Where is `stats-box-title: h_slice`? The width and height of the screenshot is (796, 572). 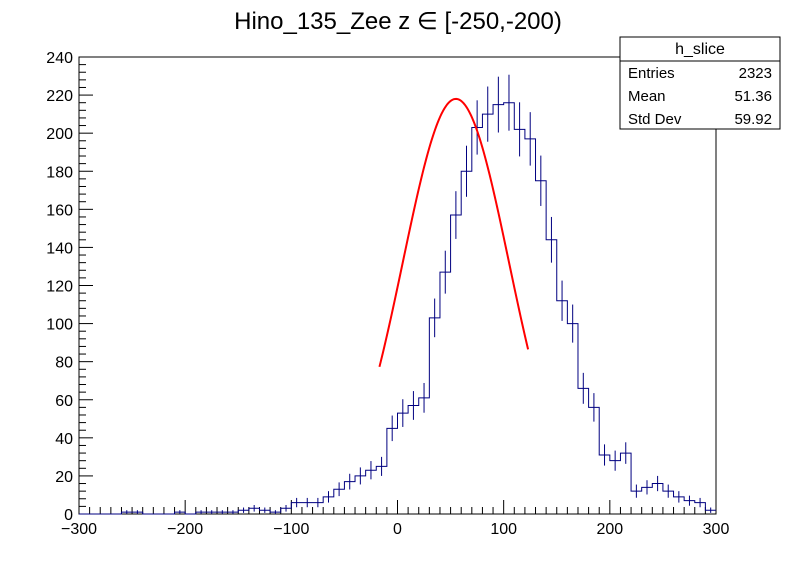
stats-box-title: h_slice is located at coordinates (700, 49).